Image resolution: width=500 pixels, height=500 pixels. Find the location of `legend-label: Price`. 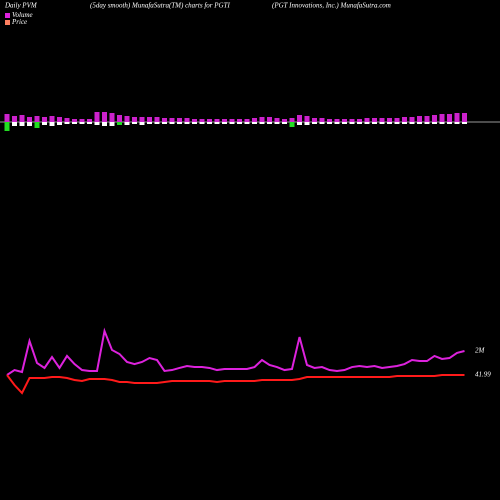

legend-label: Price is located at coordinates (19, 22).